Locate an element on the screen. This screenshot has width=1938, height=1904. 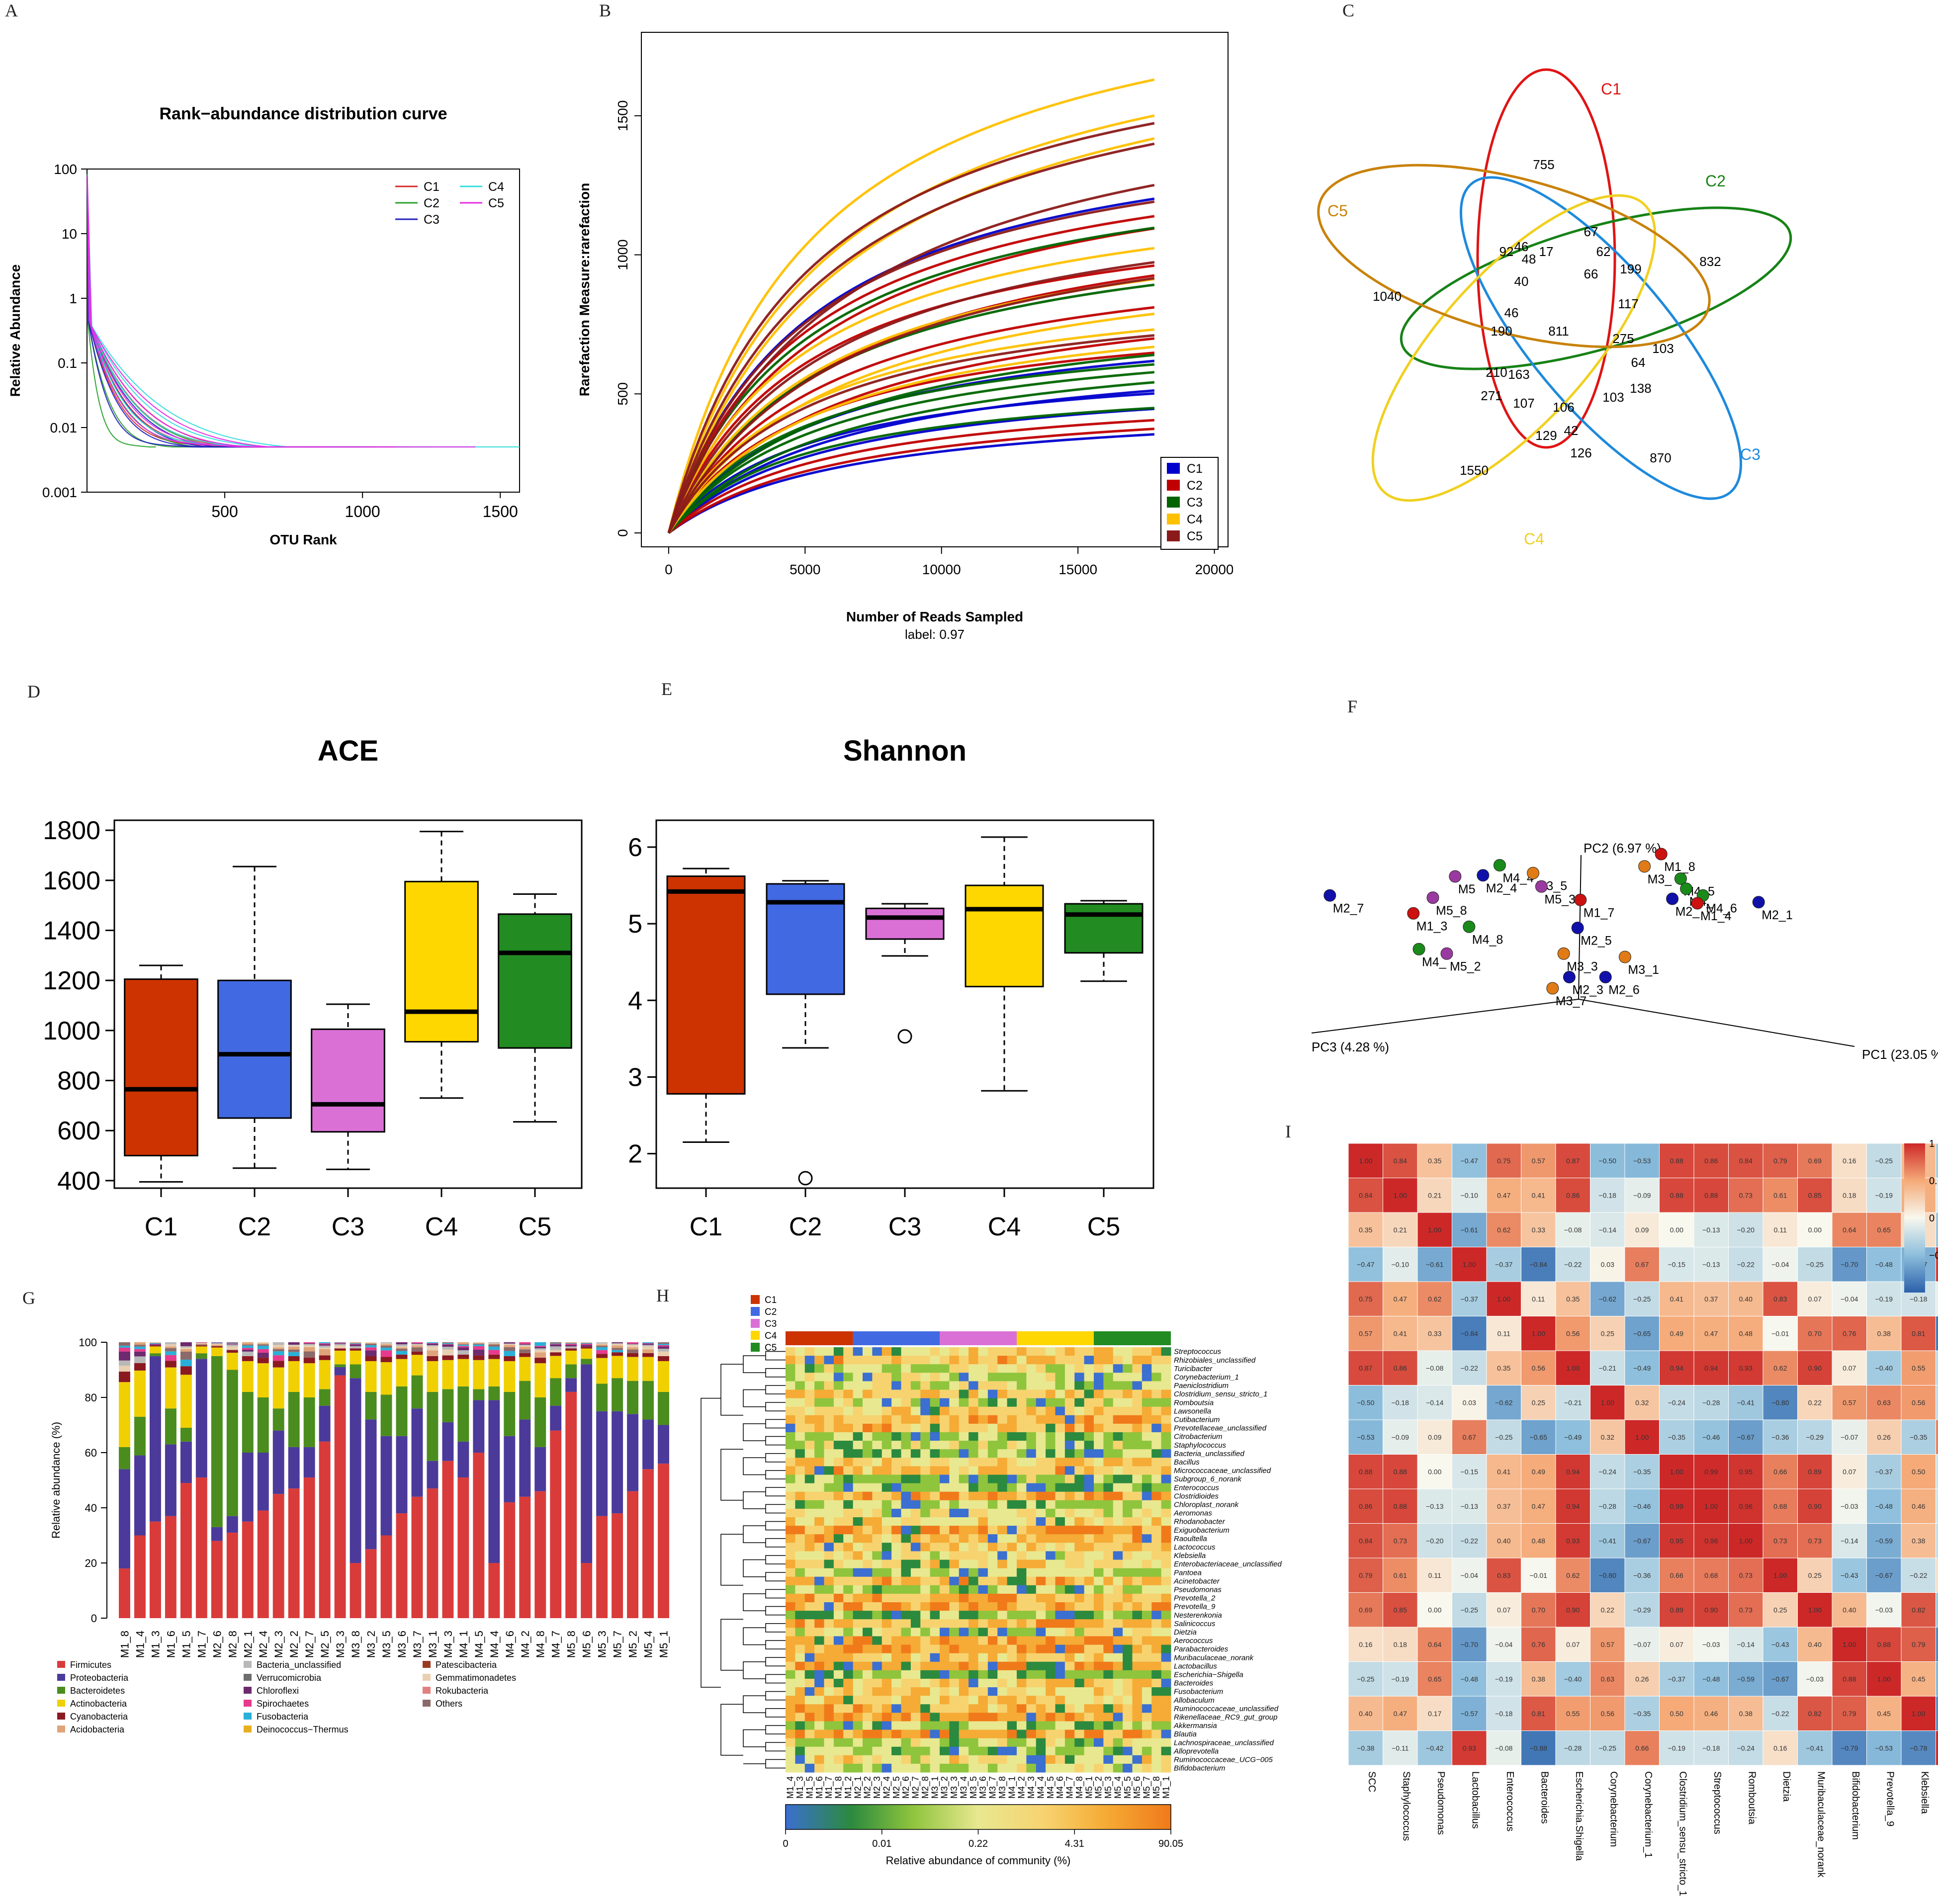
corr-value: 0.65 is located at coordinates (1884, 1230).